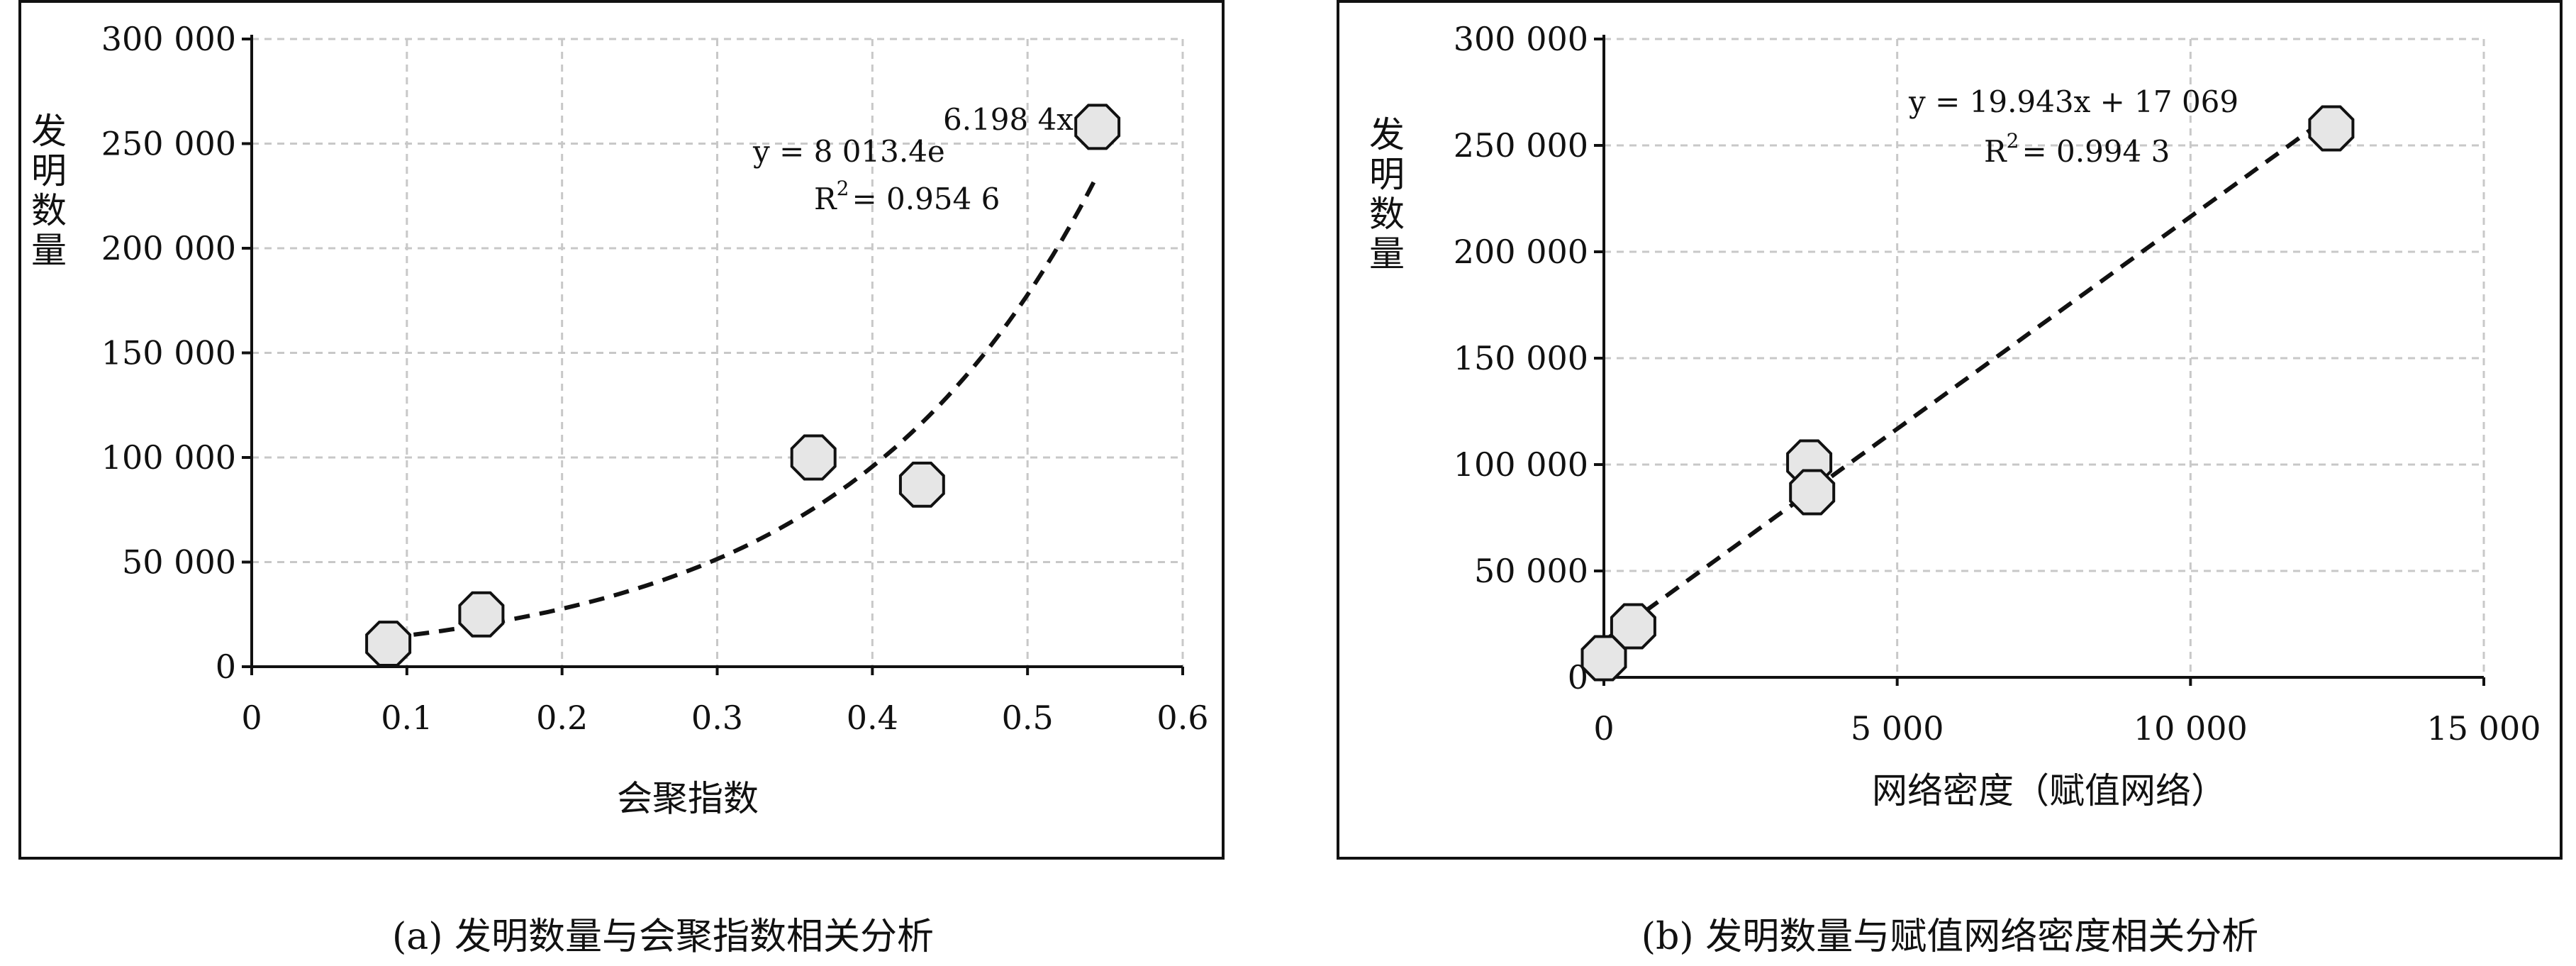 This screenshot has height=966, width=2576. Describe the element at coordinates (1949, 937) in the screenshot. I see `panel-caption: (b) 发明数量与赋值网络密度相关分析` at that location.